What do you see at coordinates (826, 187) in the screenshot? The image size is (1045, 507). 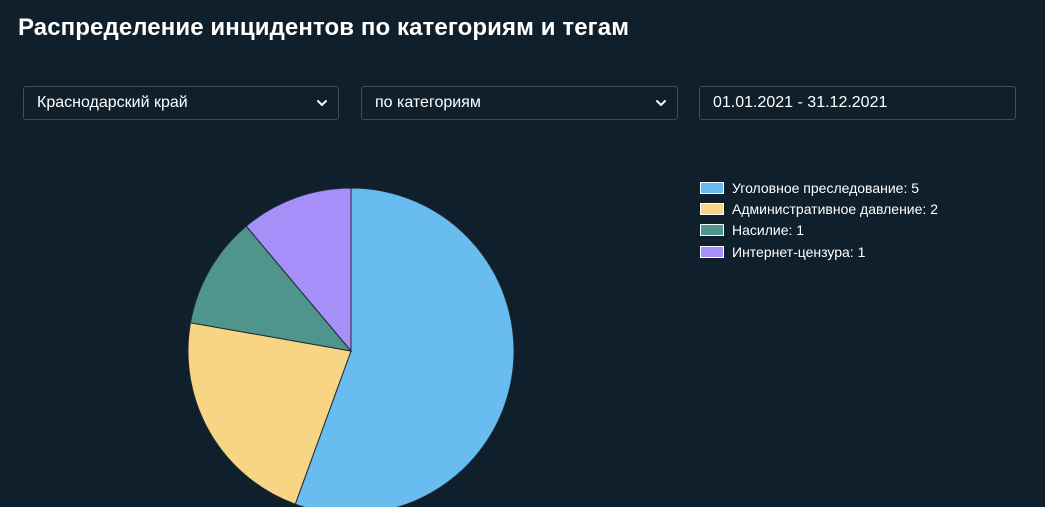 I see `legend-label: Уголовное преследование: 5` at bounding box center [826, 187].